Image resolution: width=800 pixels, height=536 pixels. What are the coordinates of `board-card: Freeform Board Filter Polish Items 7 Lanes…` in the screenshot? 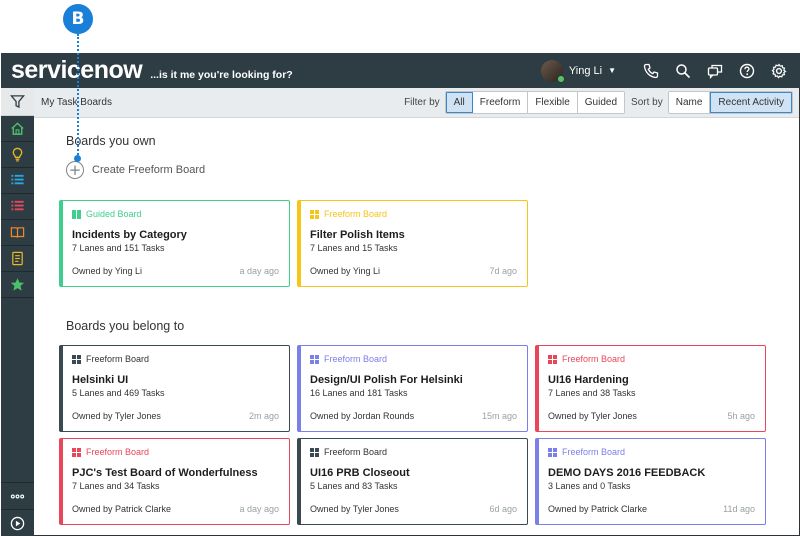 It's located at (412, 243).